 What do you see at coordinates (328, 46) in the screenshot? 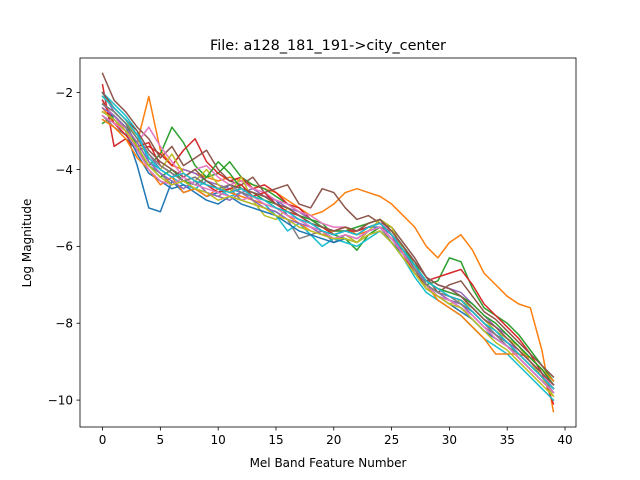
I see `chart-title: File: a128_181_191->city_center` at bounding box center [328, 46].